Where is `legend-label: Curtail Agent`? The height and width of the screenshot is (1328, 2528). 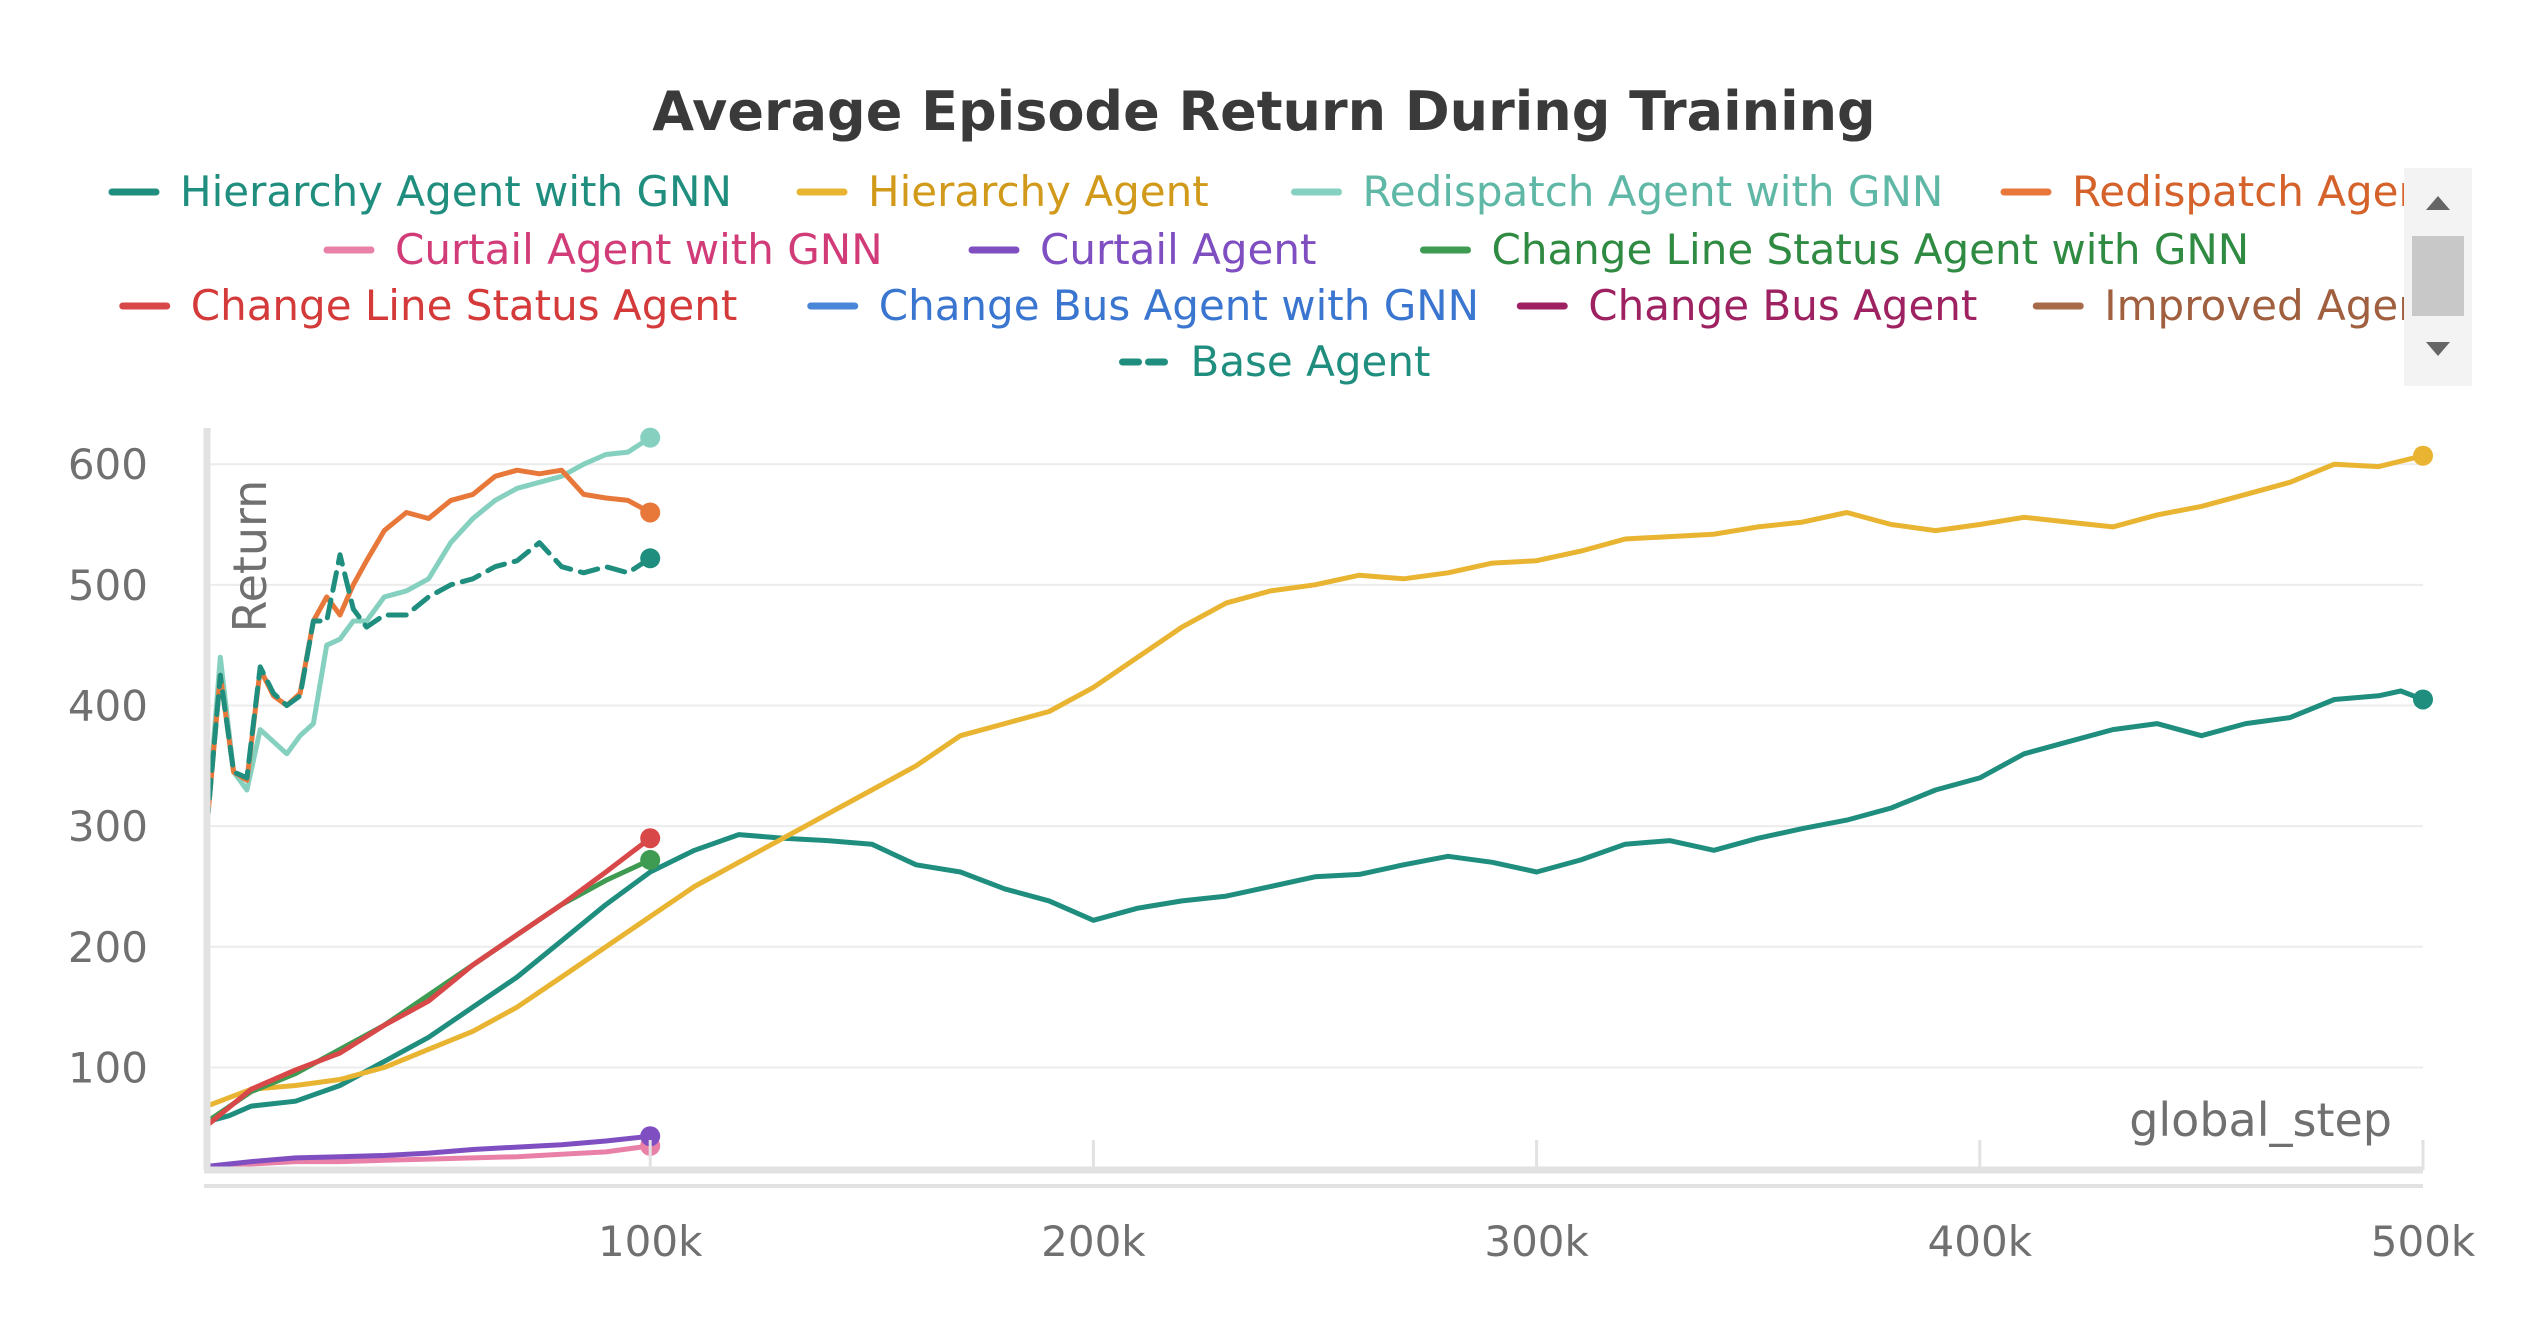
legend-label: Curtail Agent is located at coordinates (1178, 249).